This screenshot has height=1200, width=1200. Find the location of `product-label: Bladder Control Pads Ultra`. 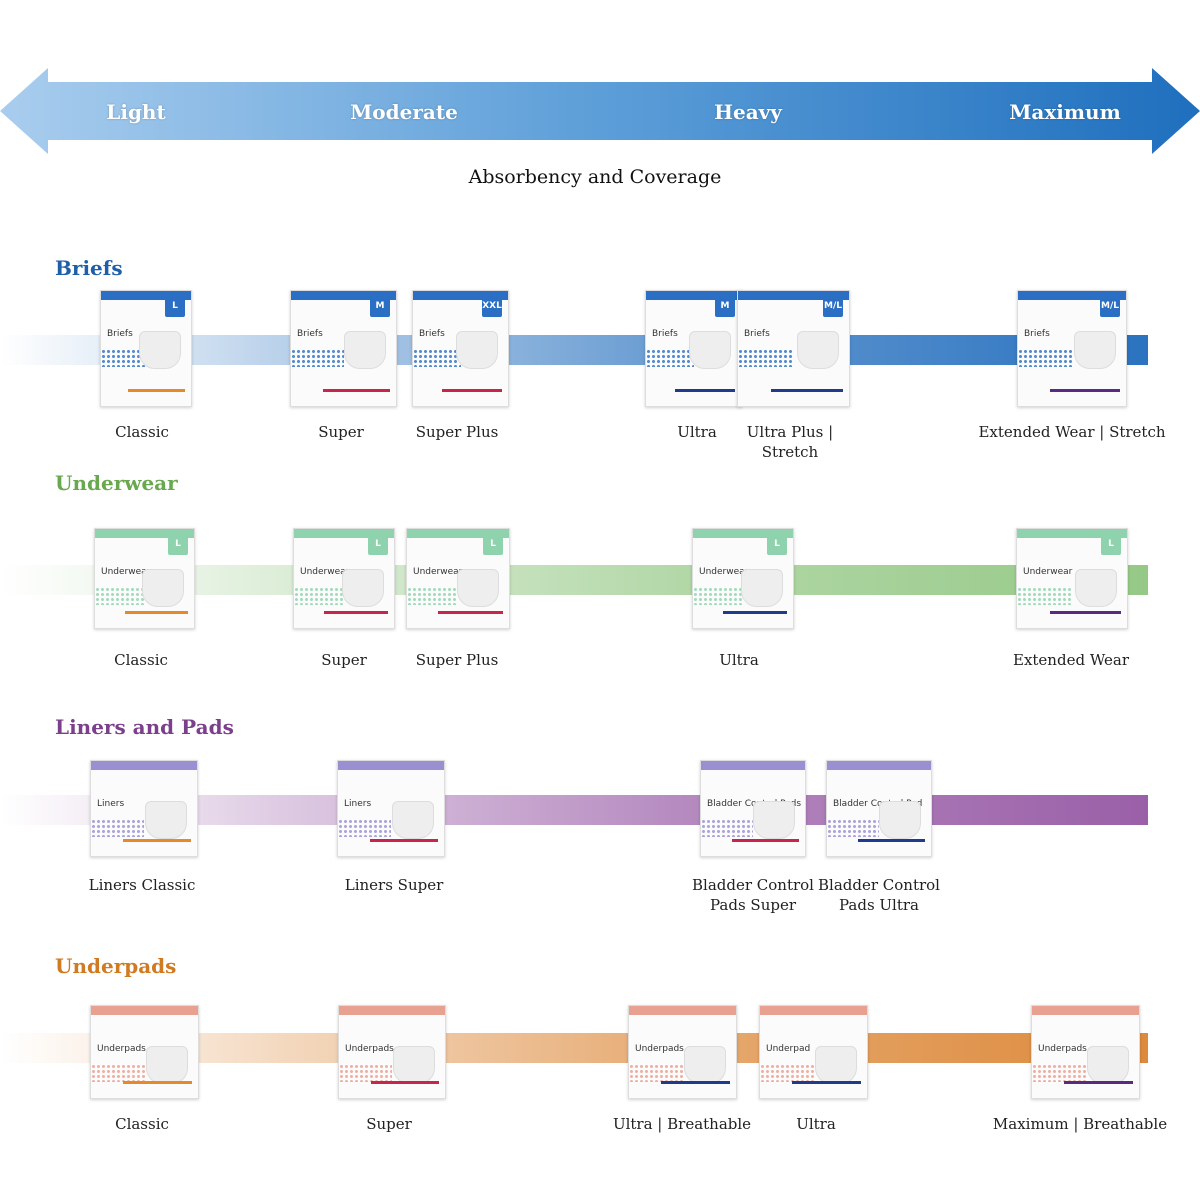

product-label: Bladder Control Pads Ultra is located at coordinates (879, 895).